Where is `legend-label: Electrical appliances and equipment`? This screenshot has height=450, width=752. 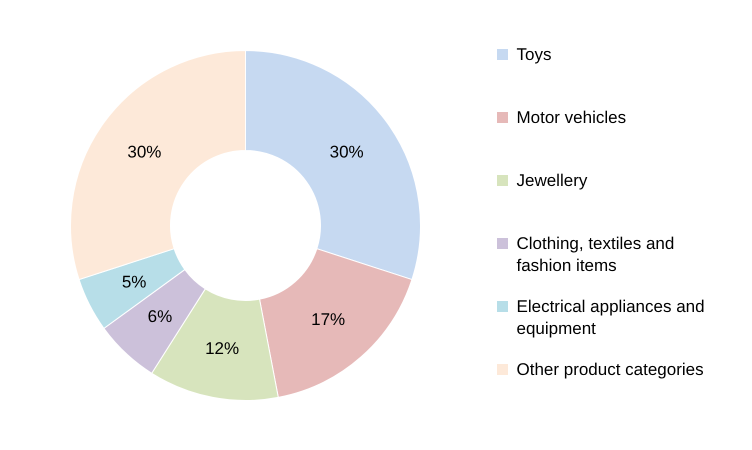
legend-label: Electrical appliances and equipment is located at coordinates (610, 317).